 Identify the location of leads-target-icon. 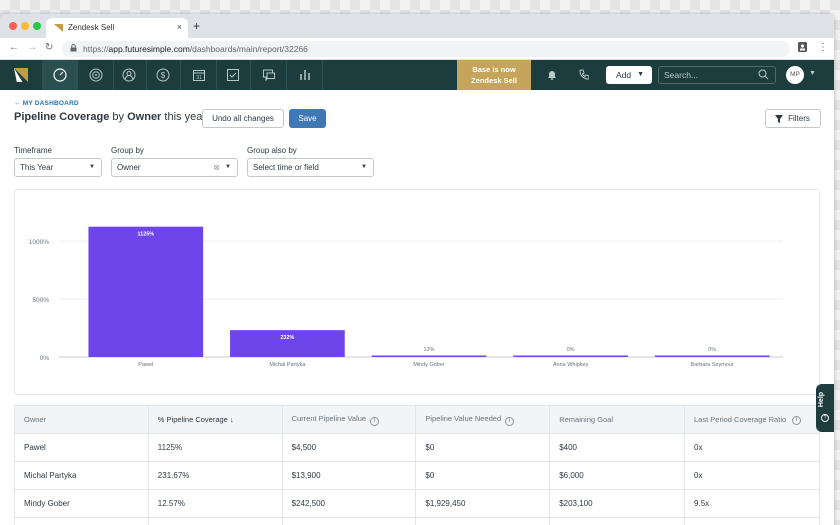
(96, 75).